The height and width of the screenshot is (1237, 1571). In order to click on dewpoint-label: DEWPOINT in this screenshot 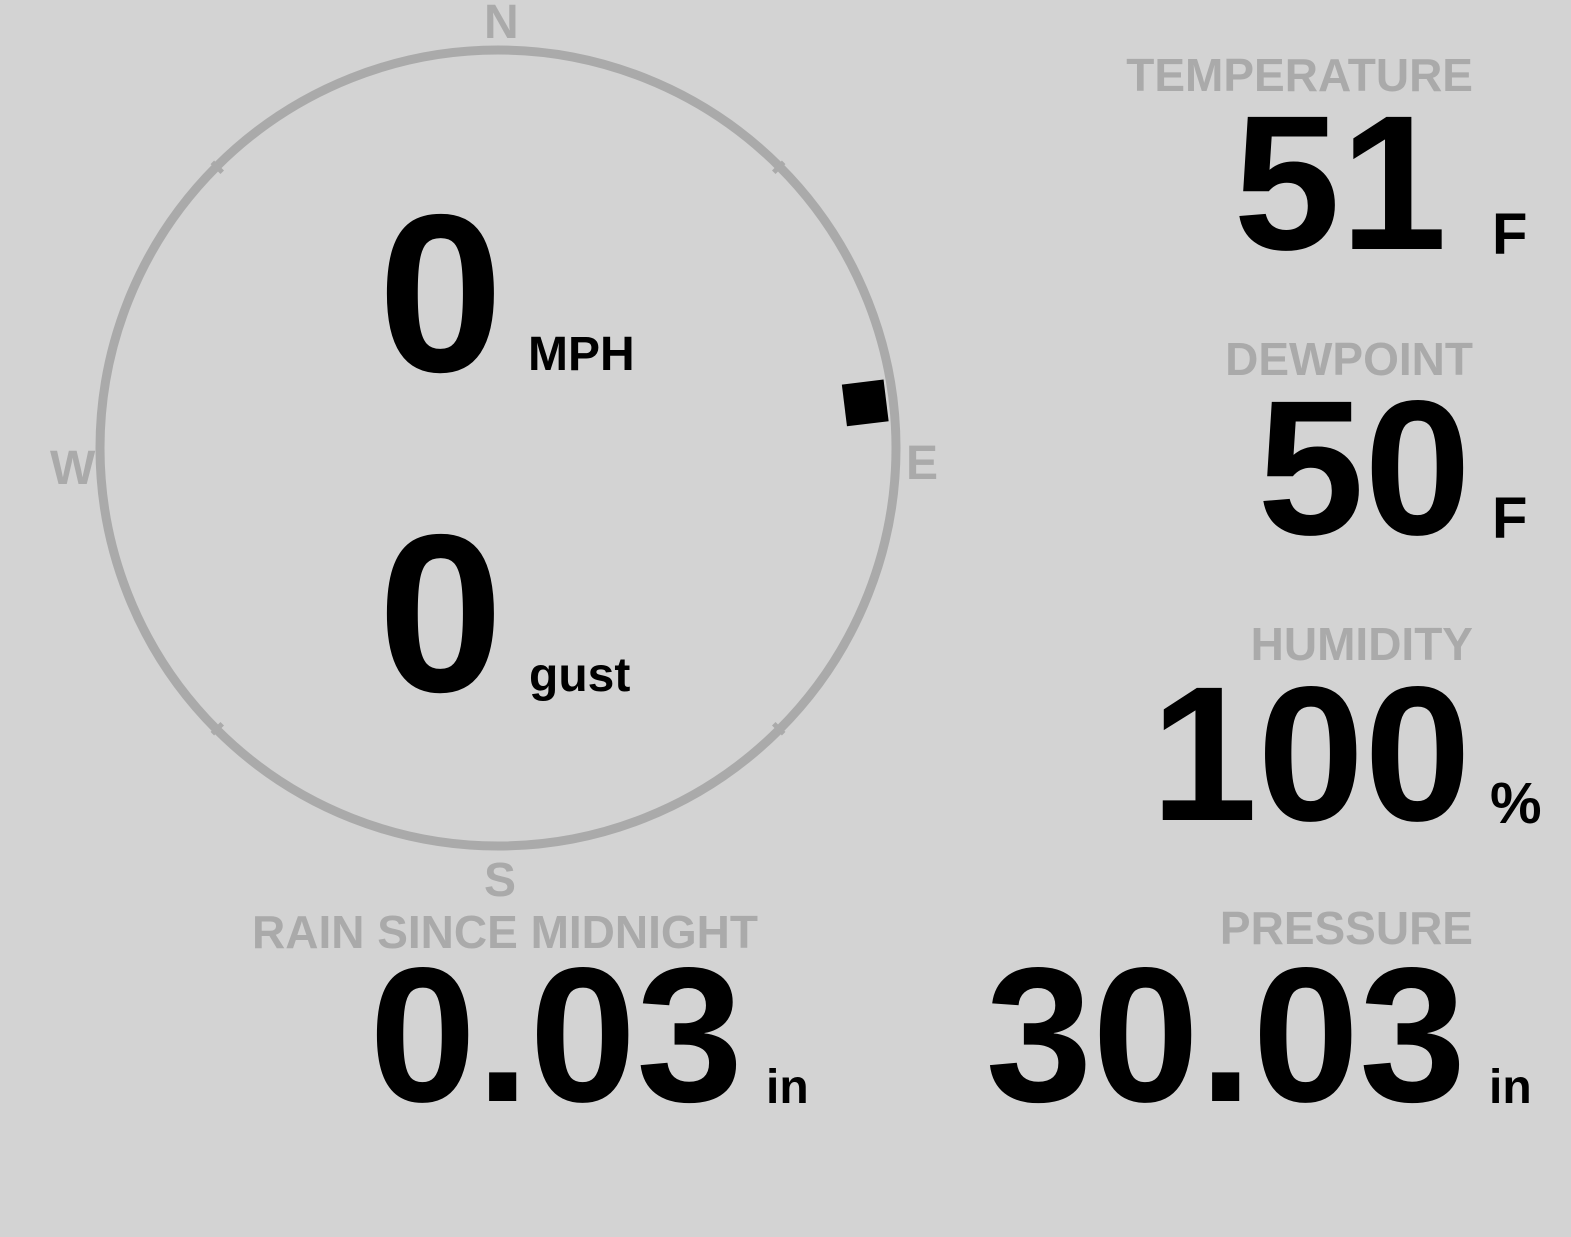, I will do `click(1349, 359)`.